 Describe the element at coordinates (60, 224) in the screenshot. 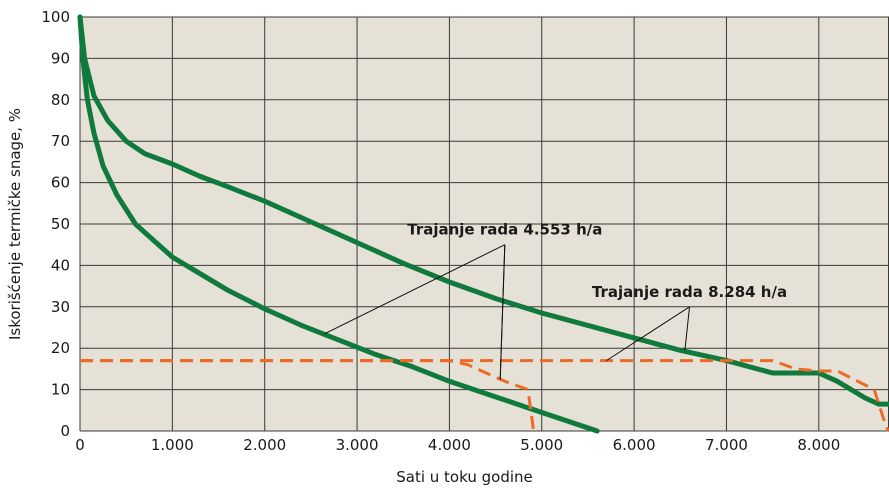

I see `y-tick-label: 50` at that location.